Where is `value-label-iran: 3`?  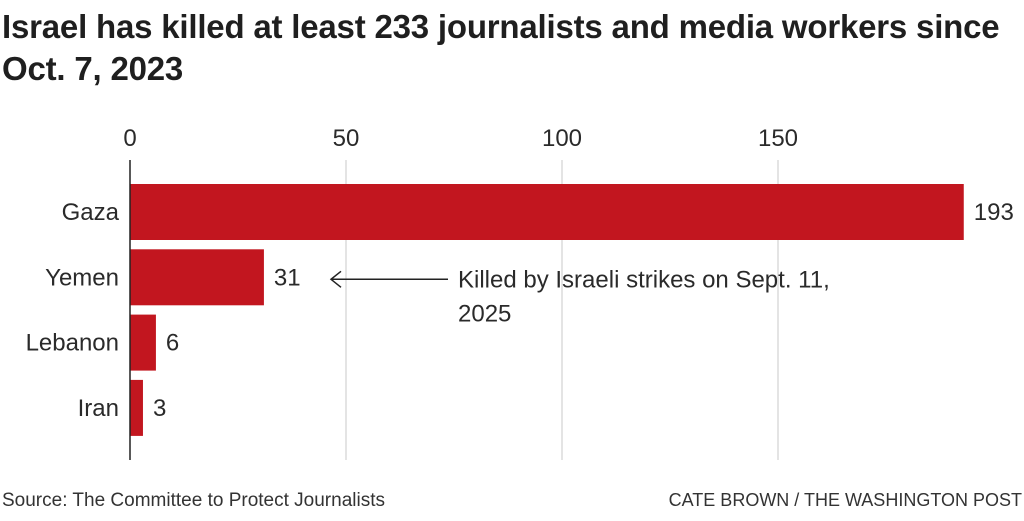
value-label-iran: 3 is located at coordinates (159, 408).